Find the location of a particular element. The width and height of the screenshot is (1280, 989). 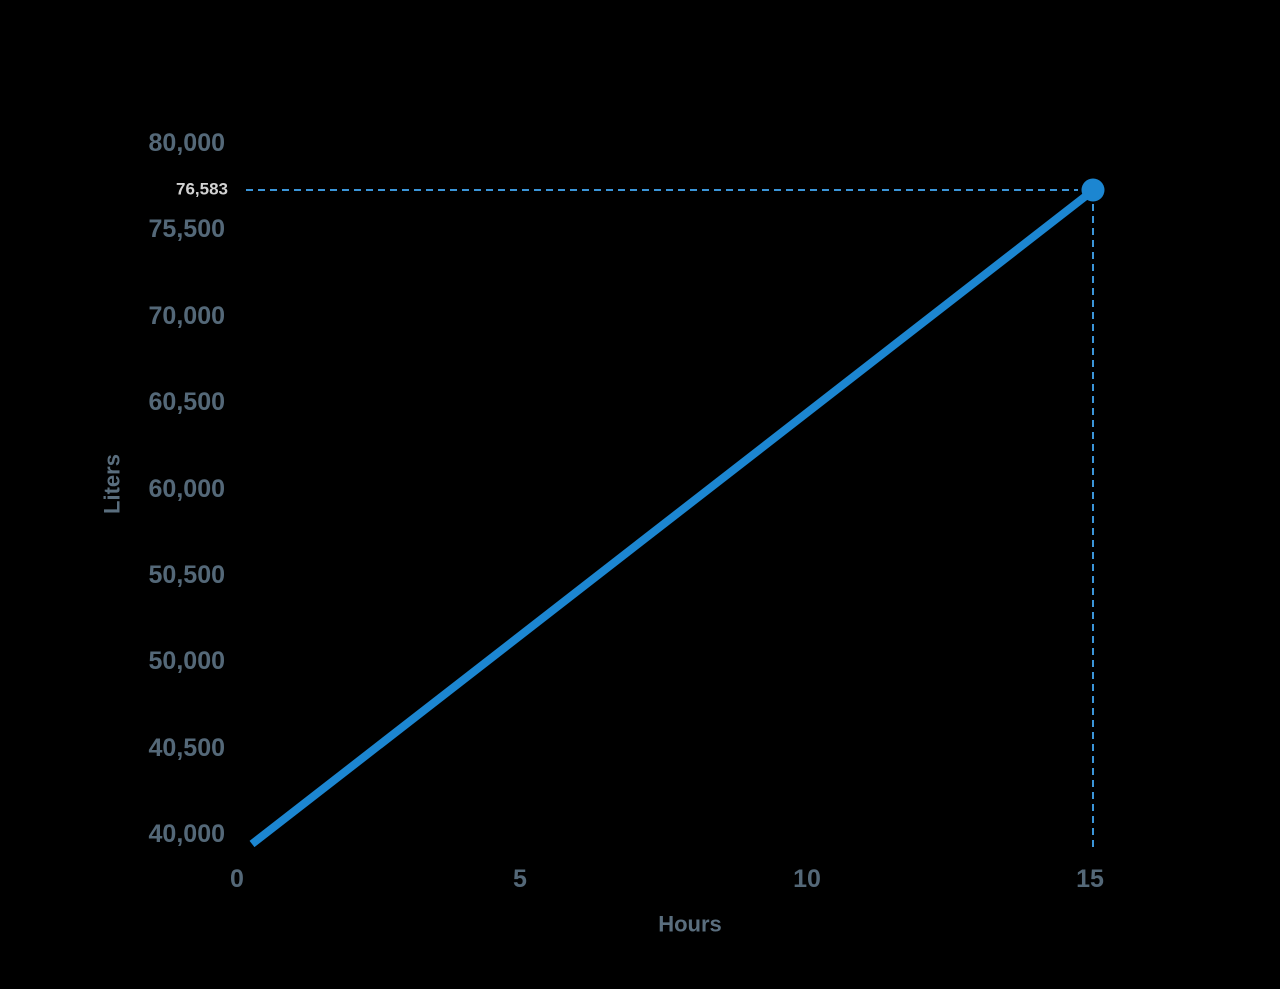

y-tick-label: 40,500 is located at coordinates (187, 748).